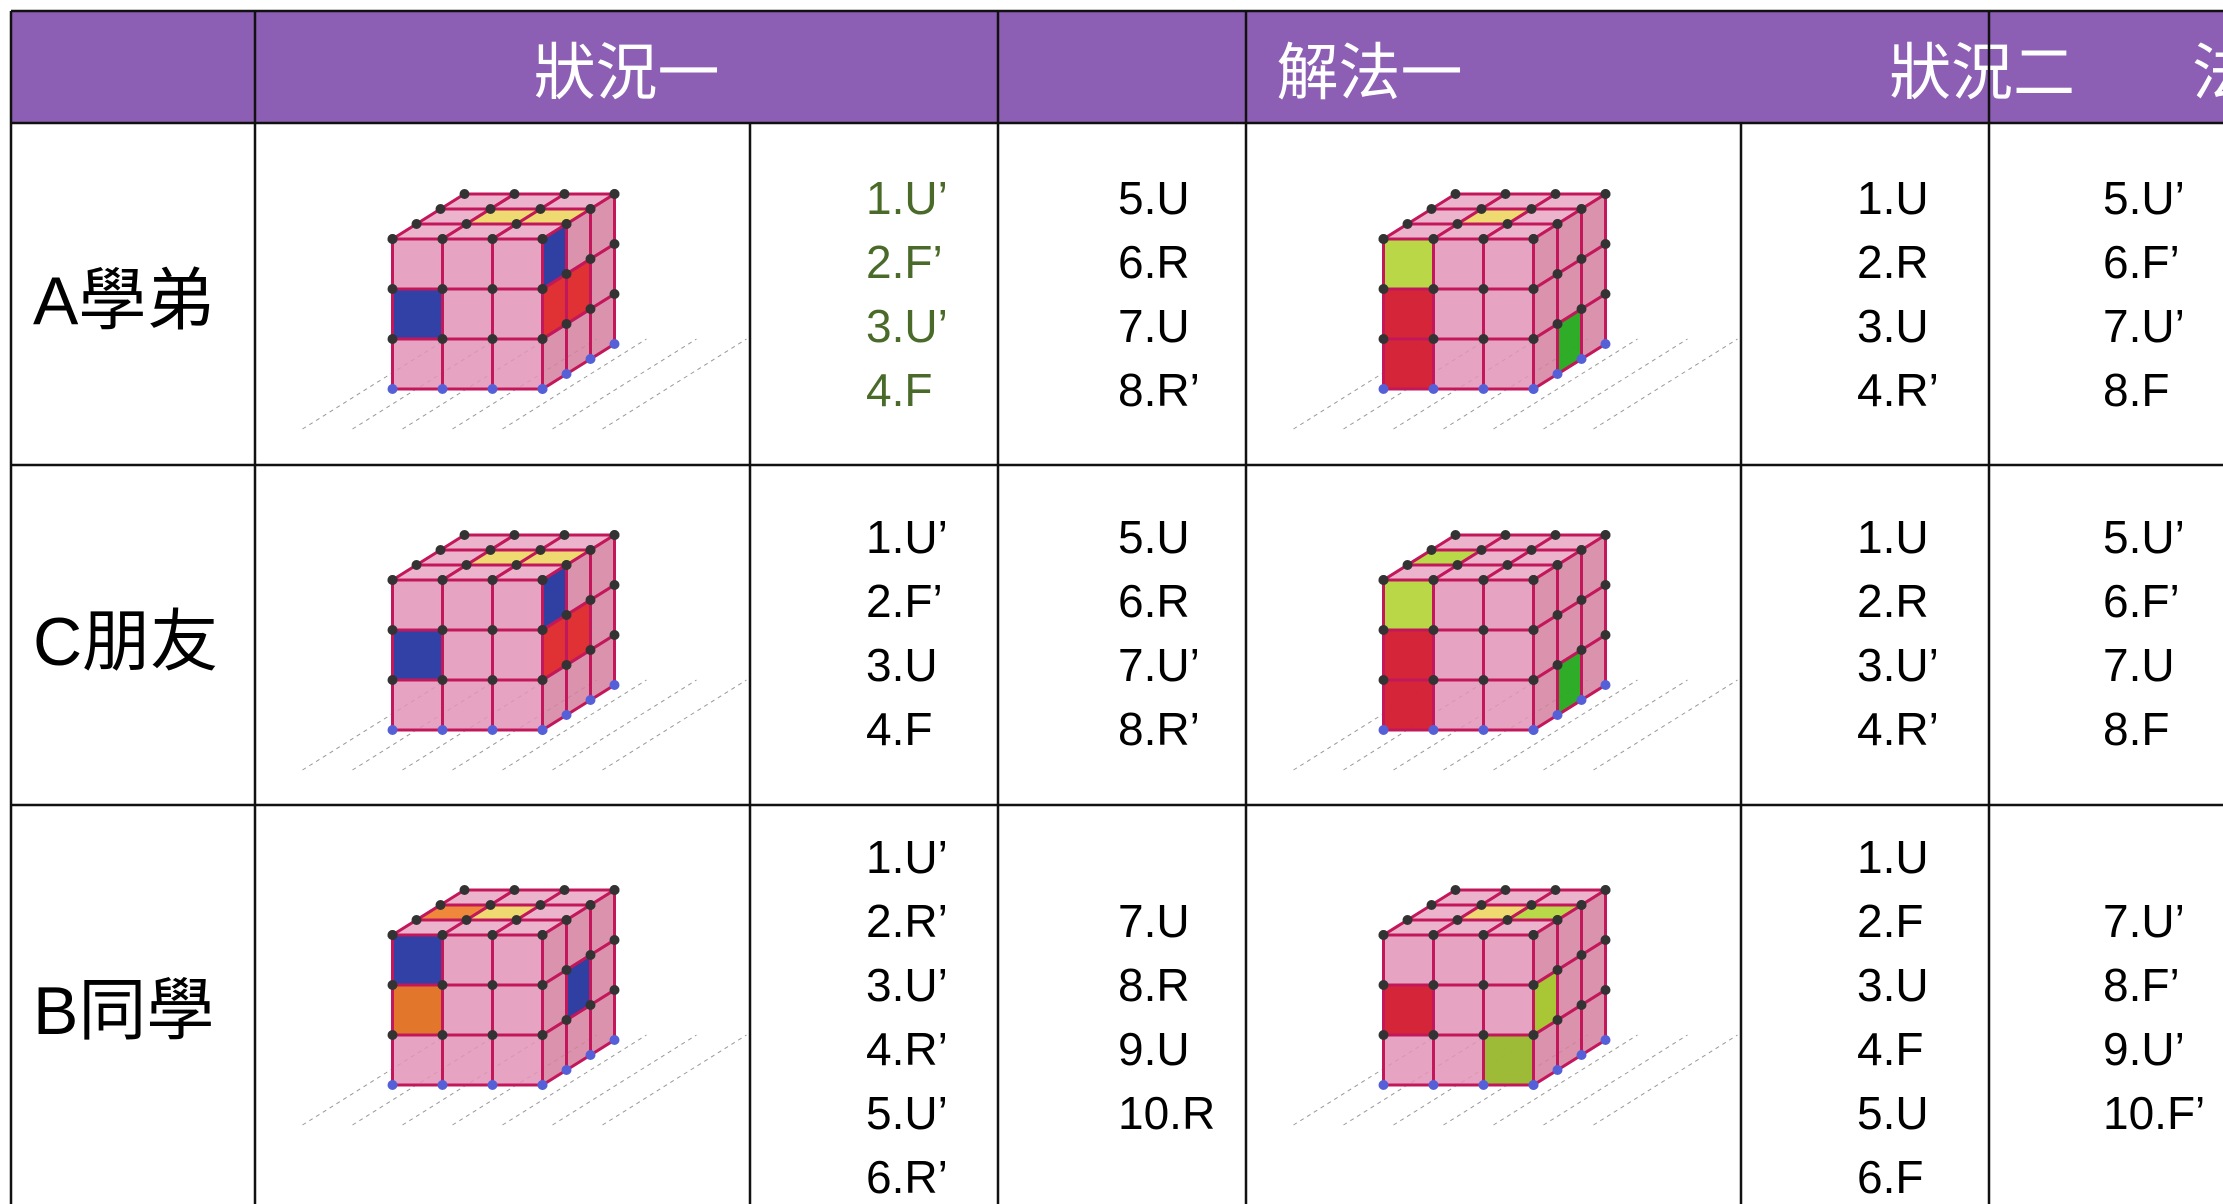  I want to click on move: 2.R, so click(1893, 601).